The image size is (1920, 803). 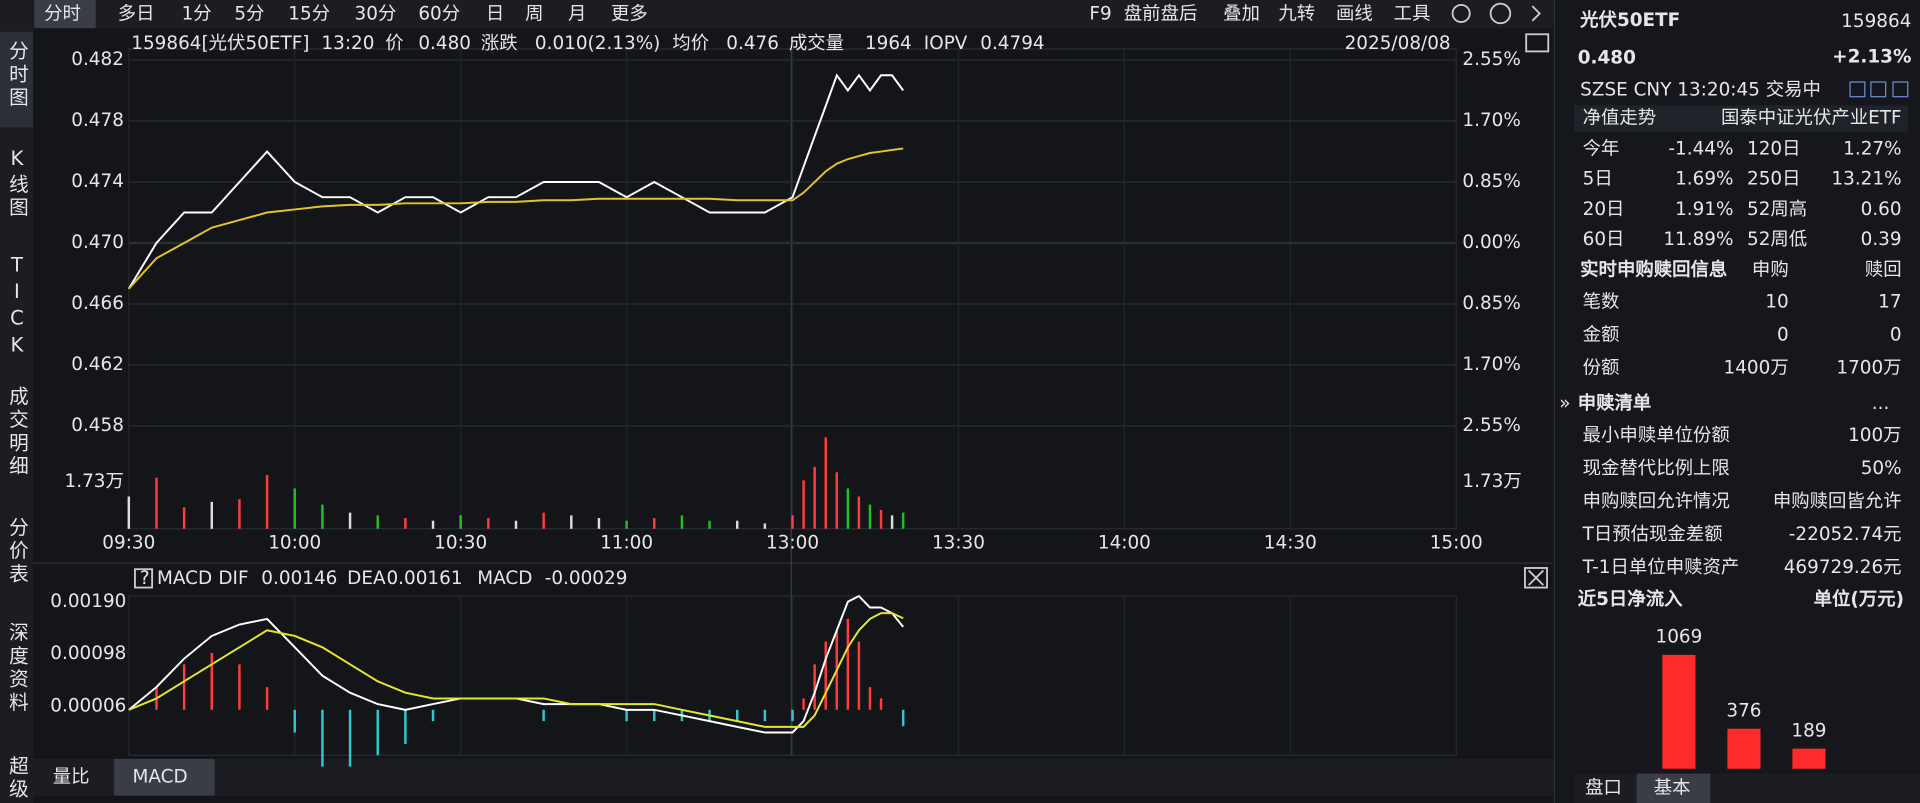 What do you see at coordinates (97, 120) in the screenshot?
I see `y-tick-label: 0.478` at bounding box center [97, 120].